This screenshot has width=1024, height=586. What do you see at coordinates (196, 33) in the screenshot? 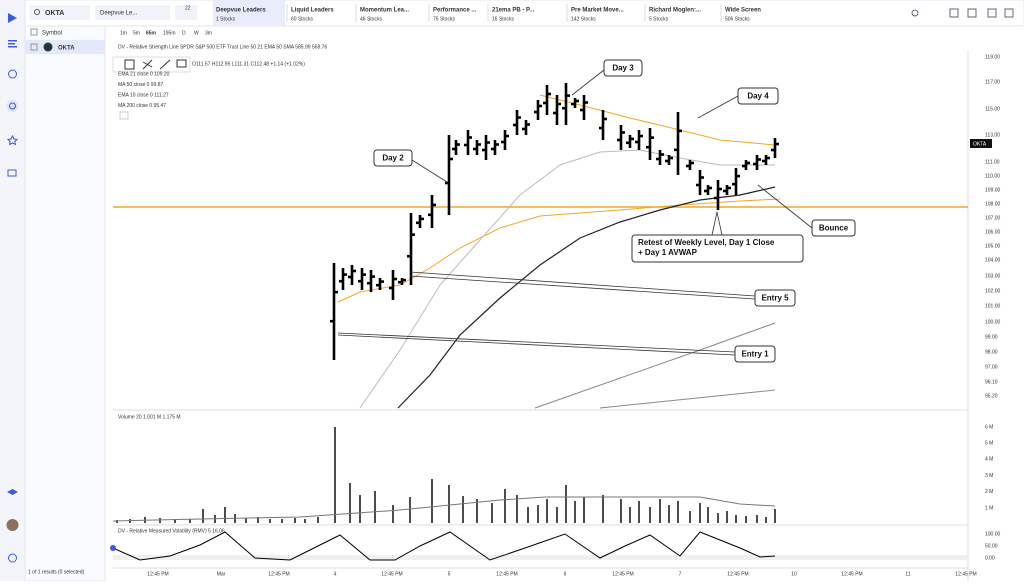
I see `timeframe: W` at bounding box center [196, 33].